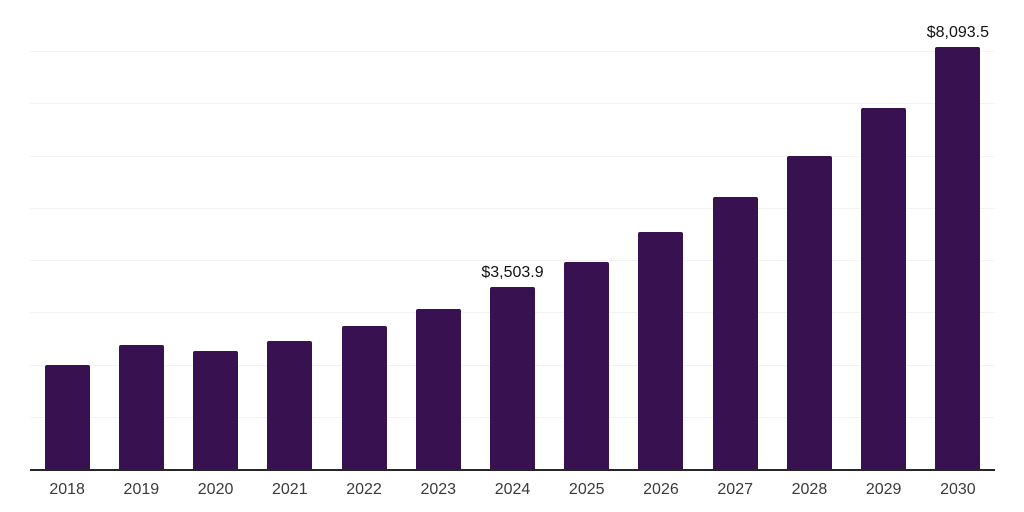 This screenshot has height=512, width=1024. Describe the element at coordinates (586, 489) in the screenshot. I see `x-tick-label-2025: 2025` at that location.